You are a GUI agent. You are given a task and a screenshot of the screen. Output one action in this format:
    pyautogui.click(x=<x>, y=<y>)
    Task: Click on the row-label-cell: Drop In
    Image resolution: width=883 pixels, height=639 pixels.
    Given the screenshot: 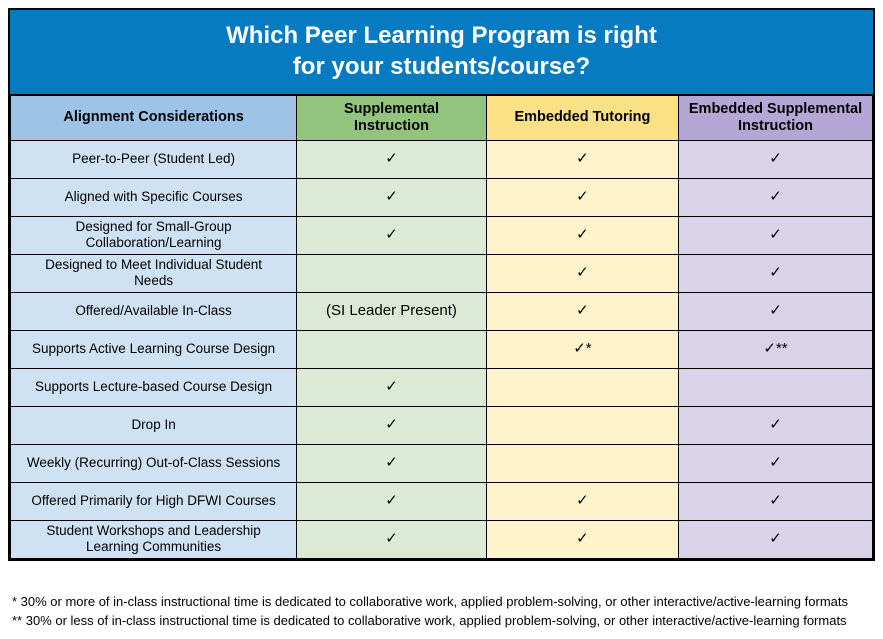 What is the action you would take?
    pyautogui.click(x=153, y=425)
    